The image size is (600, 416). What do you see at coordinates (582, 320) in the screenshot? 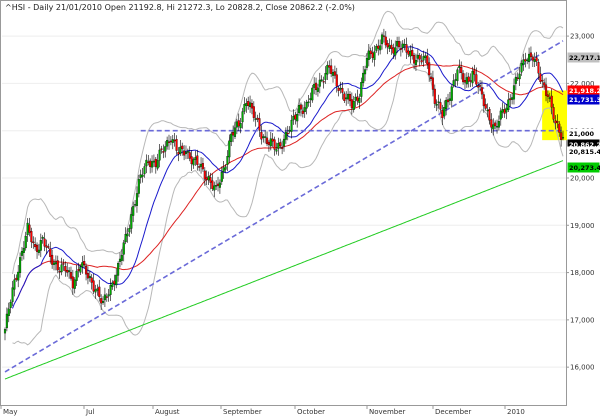
I see `y-tick-label: 17,000` at bounding box center [582, 320].